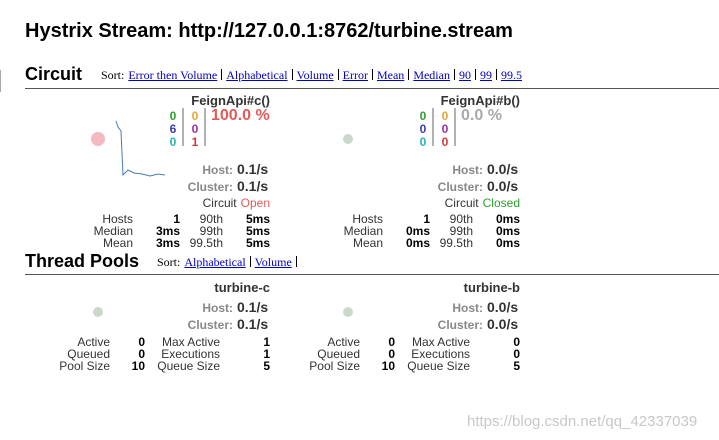 This screenshot has height=440, width=719. Describe the element at coordinates (511, 75) in the screenshot. I see `sort-link: 99.5` at that location.